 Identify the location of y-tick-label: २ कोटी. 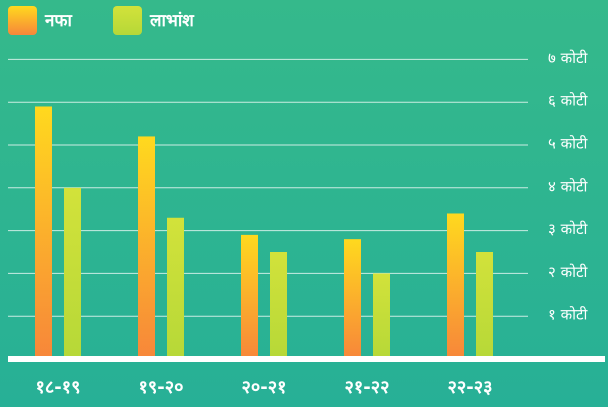
(568, 272).